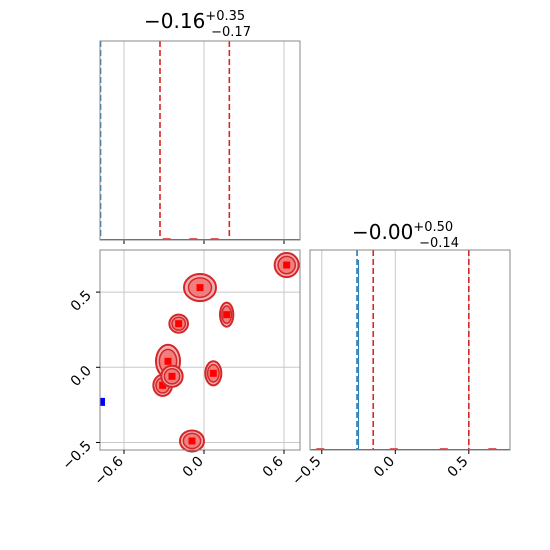  I want to click on top-left-title-main: −0.16, so click(174, 21).